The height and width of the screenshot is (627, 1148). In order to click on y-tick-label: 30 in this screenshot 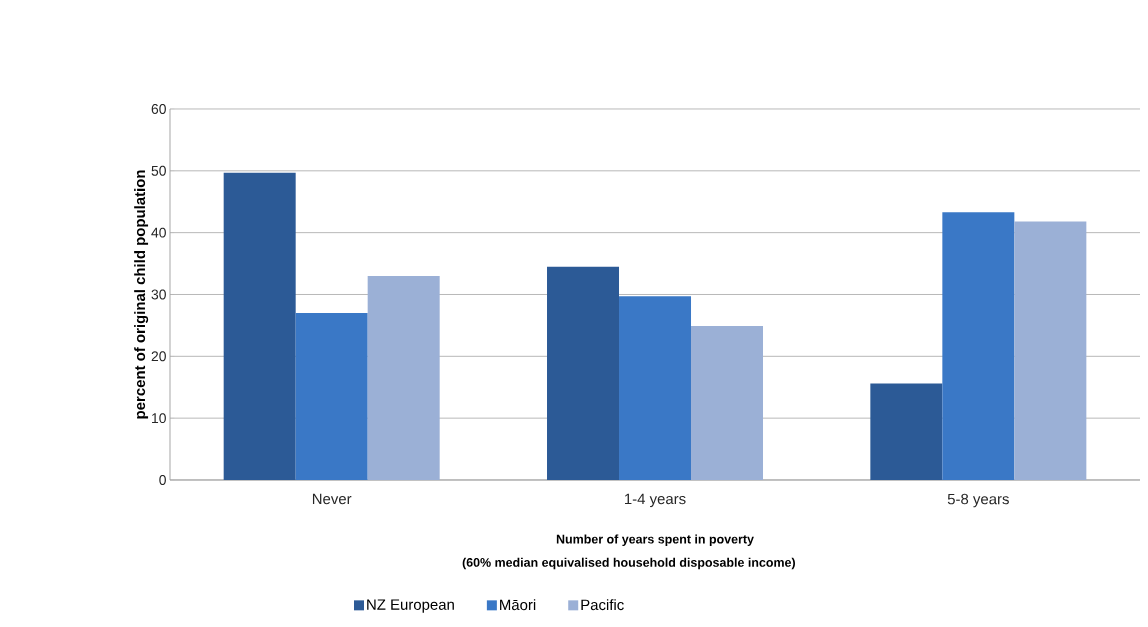, I will do `click(158, 294)`.